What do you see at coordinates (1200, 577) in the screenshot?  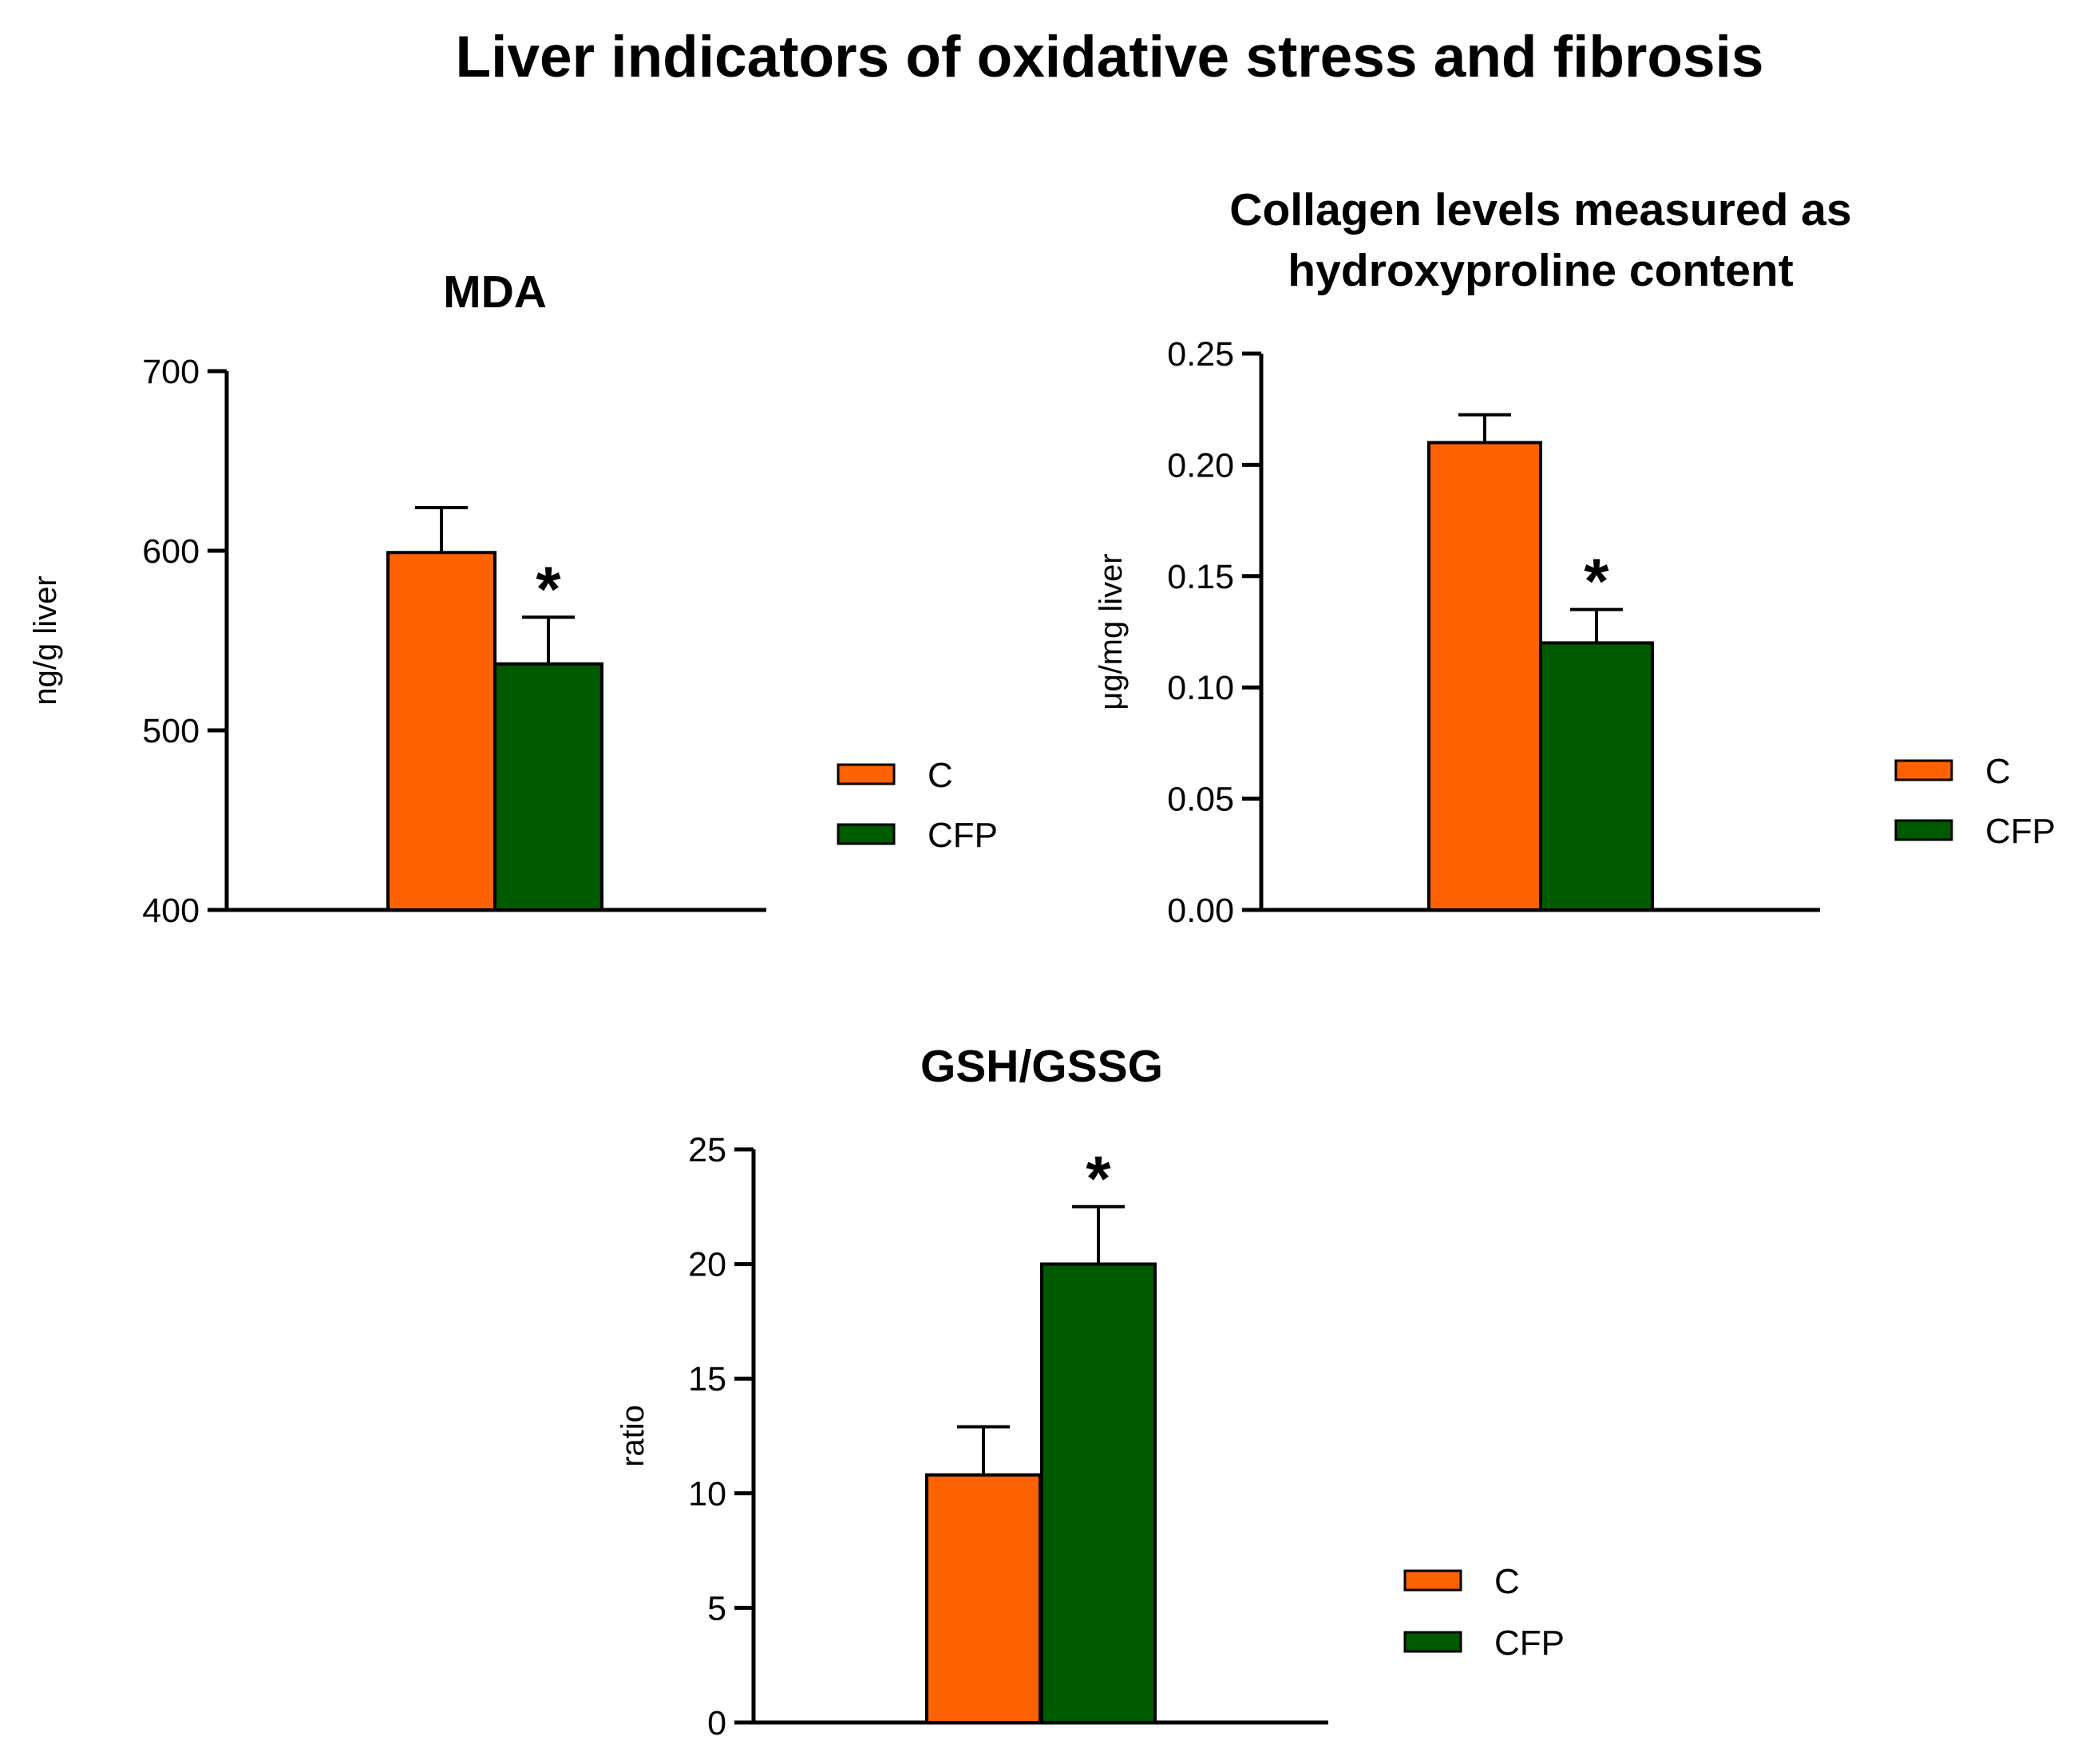 I see `y-tick-label: 0.15` at bounding box center [1200, 577].